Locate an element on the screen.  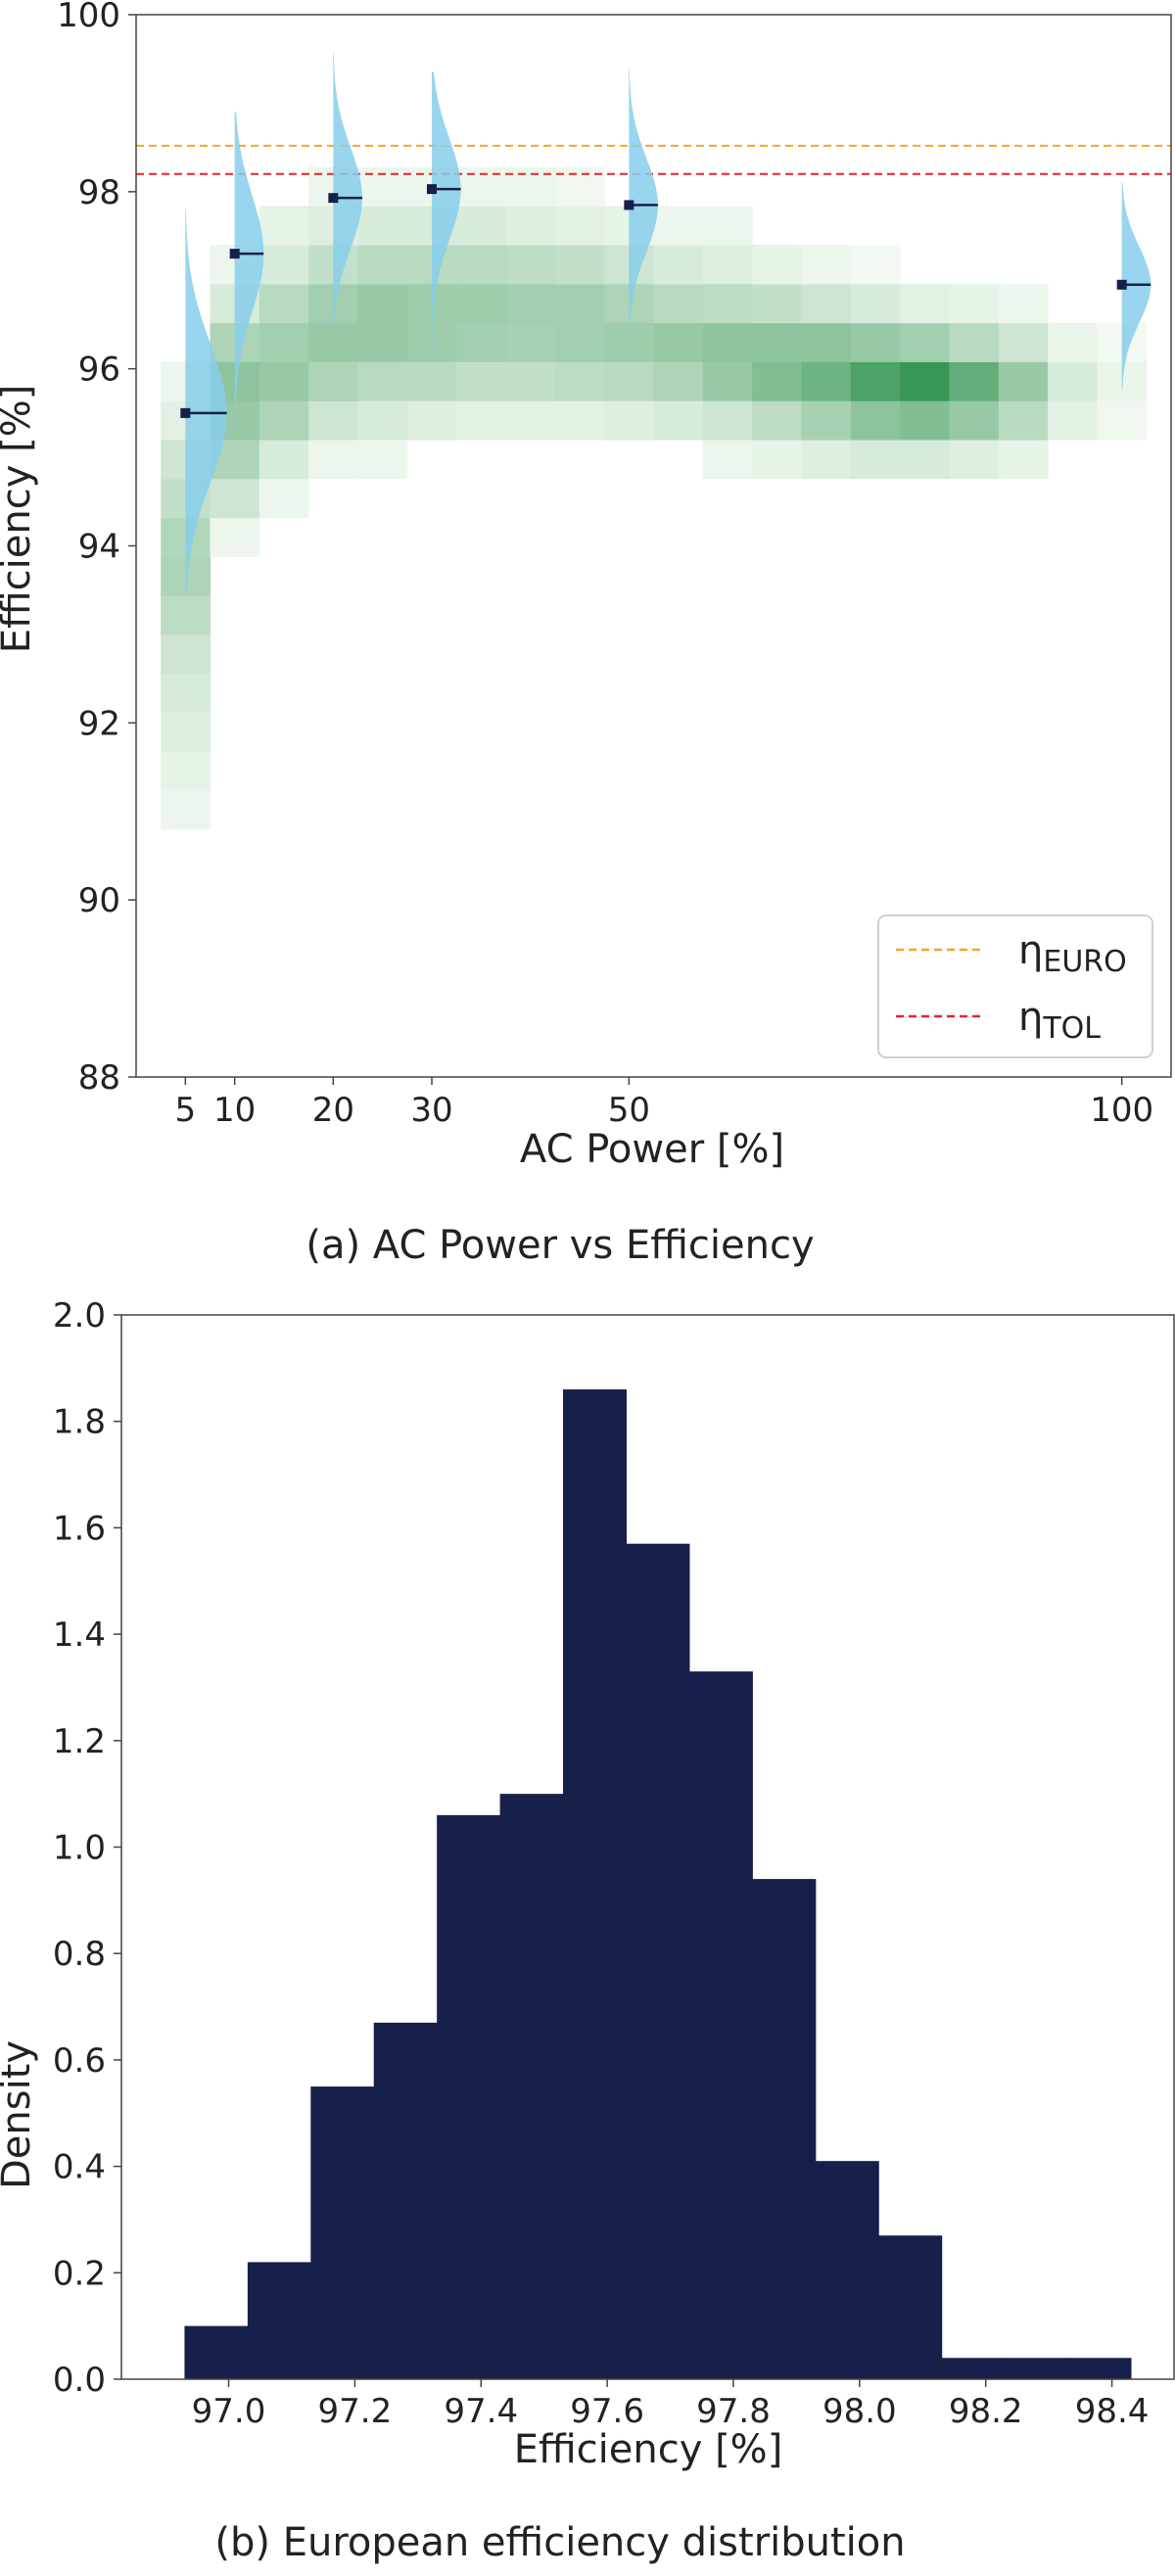
y-tick-label: 96 is located at coordinates (99, 371).